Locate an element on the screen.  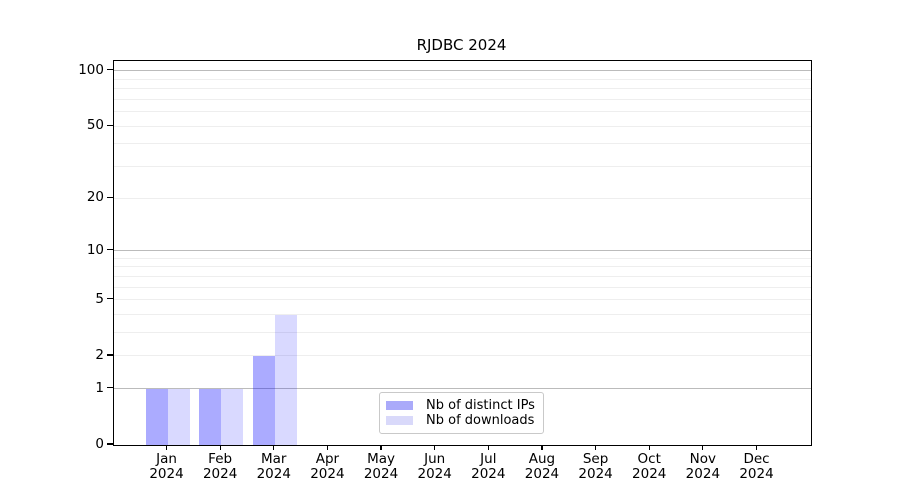
chart-title: RJDBC 2024 is located at coordinates (461, 45).